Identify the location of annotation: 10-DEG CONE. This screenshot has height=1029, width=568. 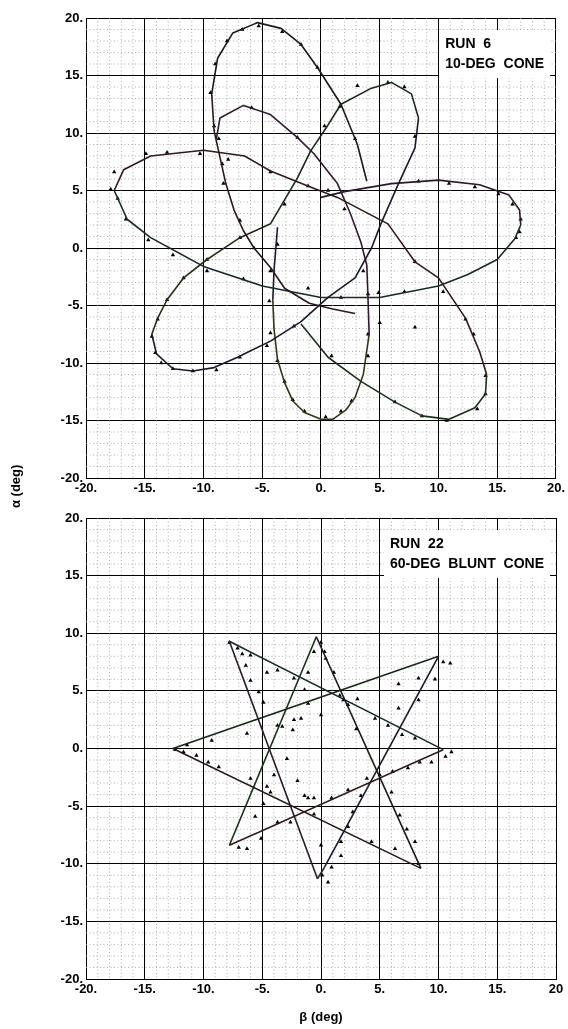
(494, 62).